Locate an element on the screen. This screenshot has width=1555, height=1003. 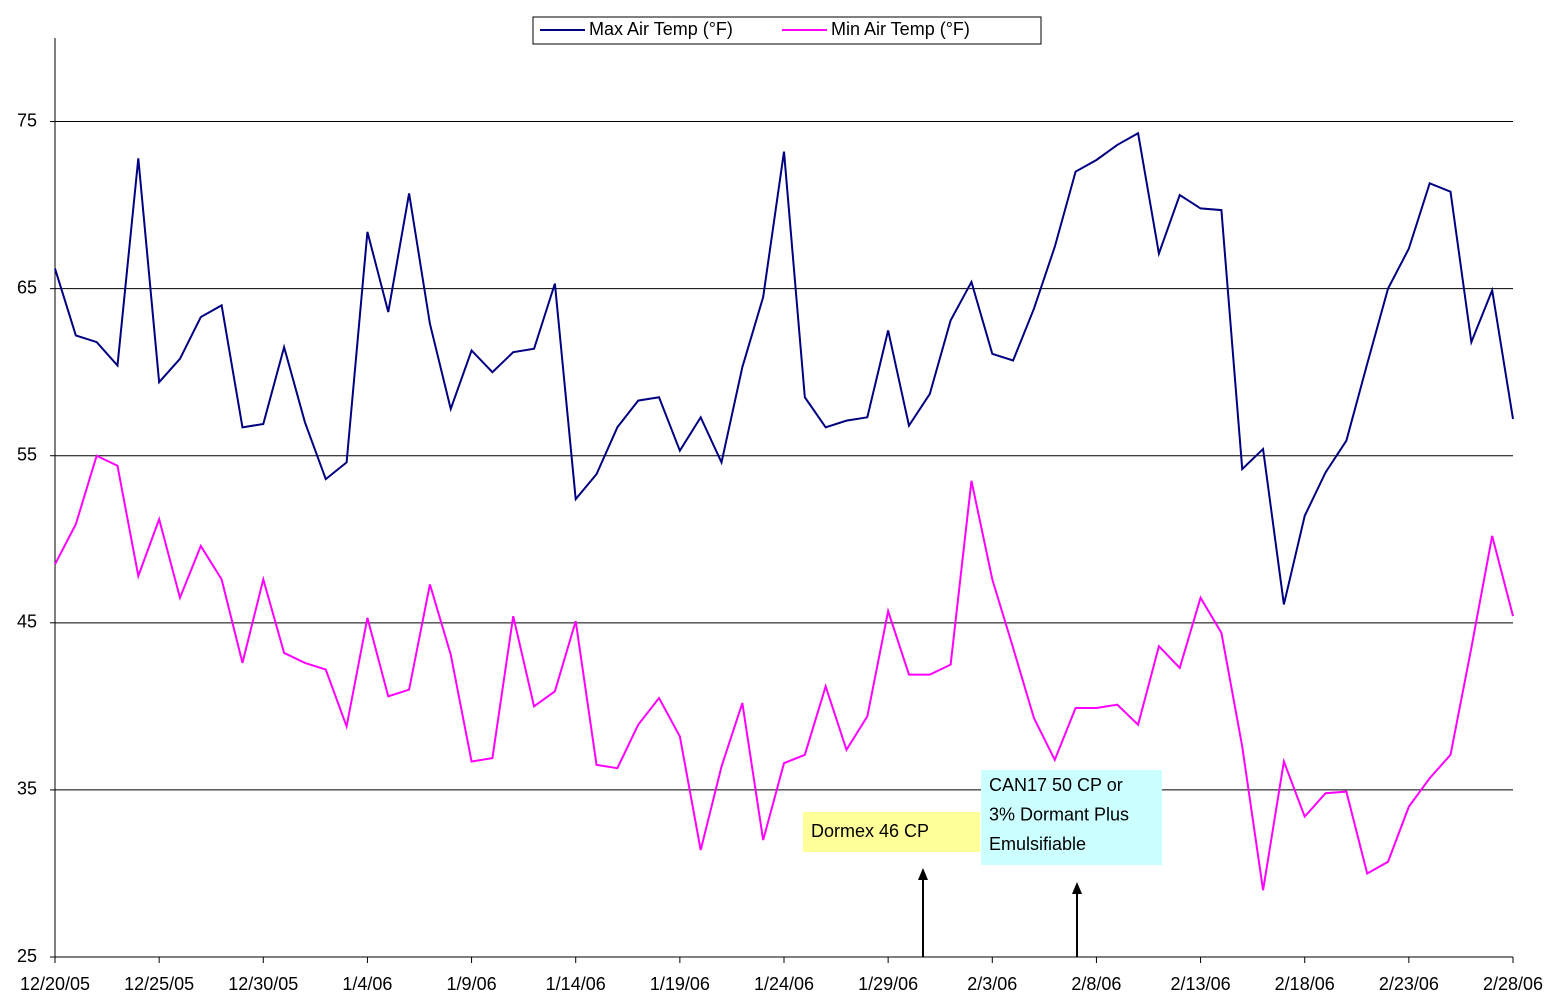
y-tick-label: 55 is located at coordinates (27, 454).